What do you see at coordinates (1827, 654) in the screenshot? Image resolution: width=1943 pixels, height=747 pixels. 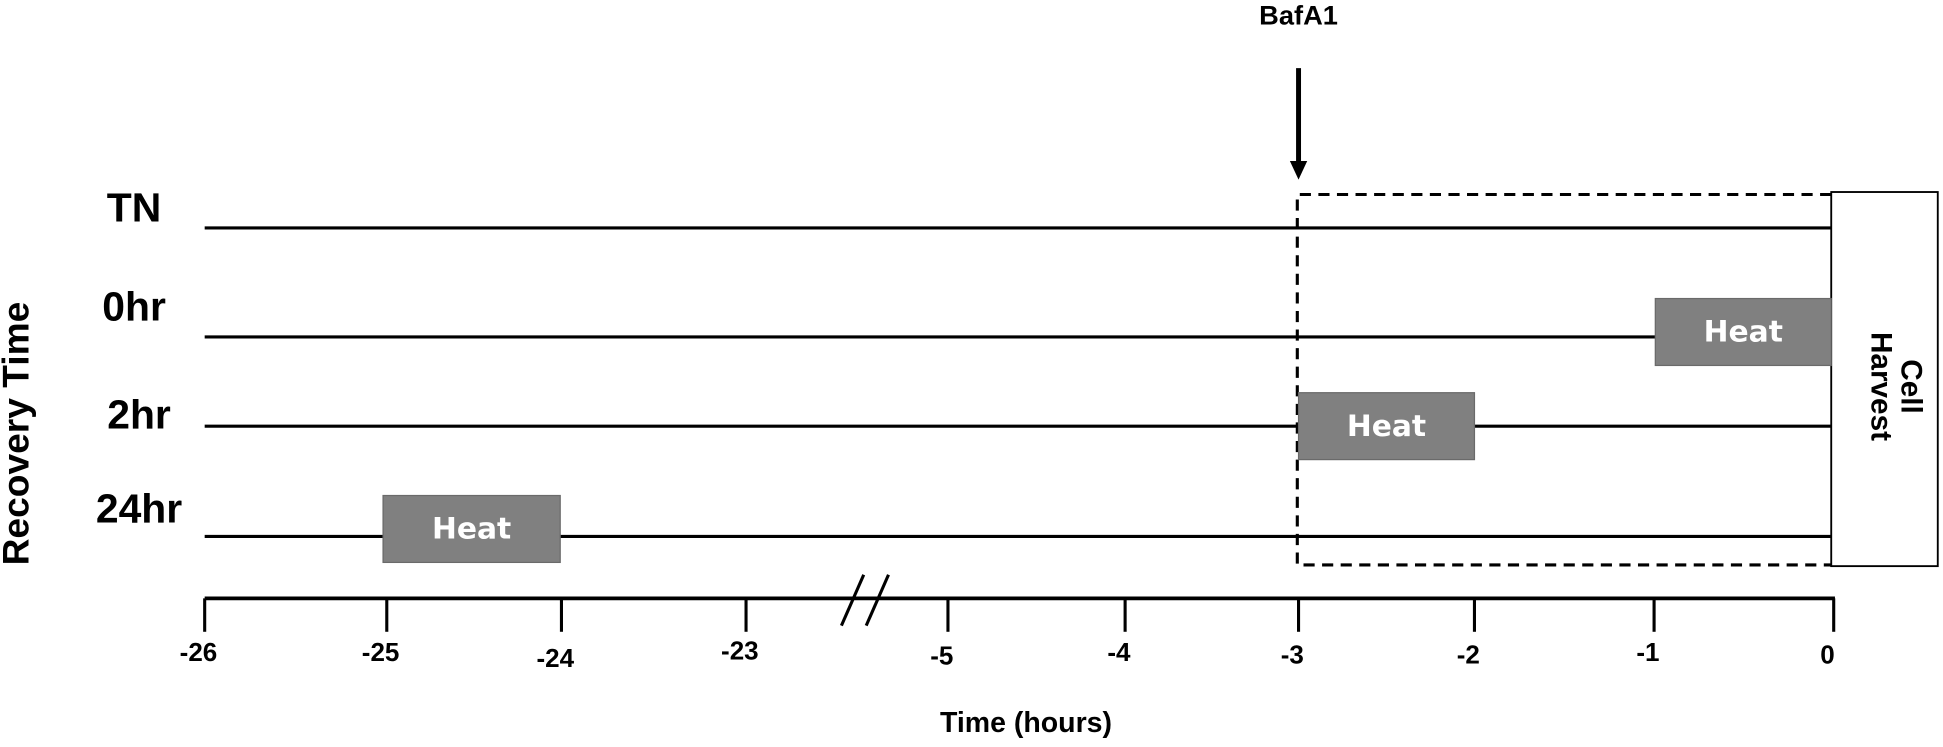 I see `x-tick-label: 0` at bounding box center [1827, 654].